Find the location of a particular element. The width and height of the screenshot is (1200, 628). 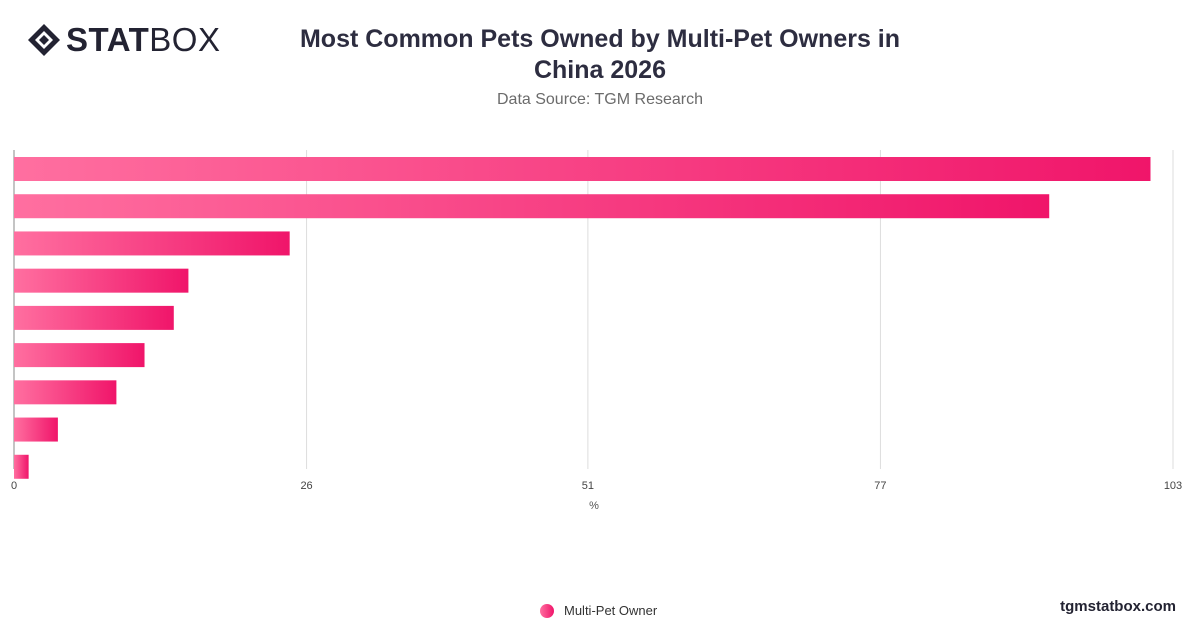

statbox-logo: STATBOX is located at coordinates (123, 40).